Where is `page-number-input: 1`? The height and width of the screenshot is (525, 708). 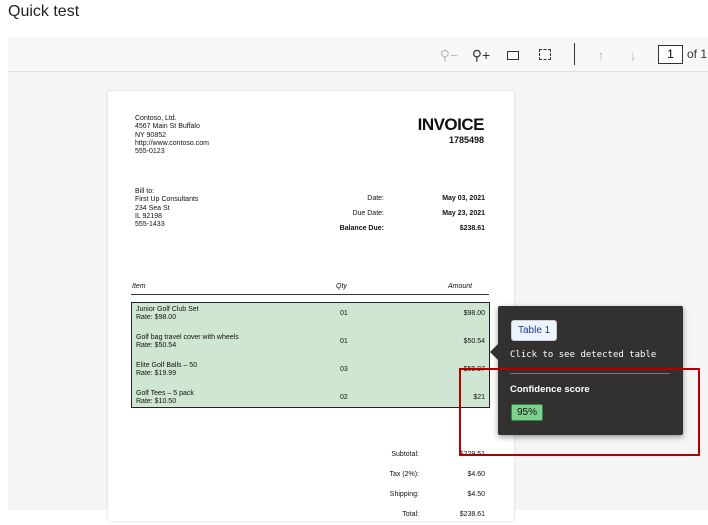
page-number-input: 1 is located at coordinates (670, 54).